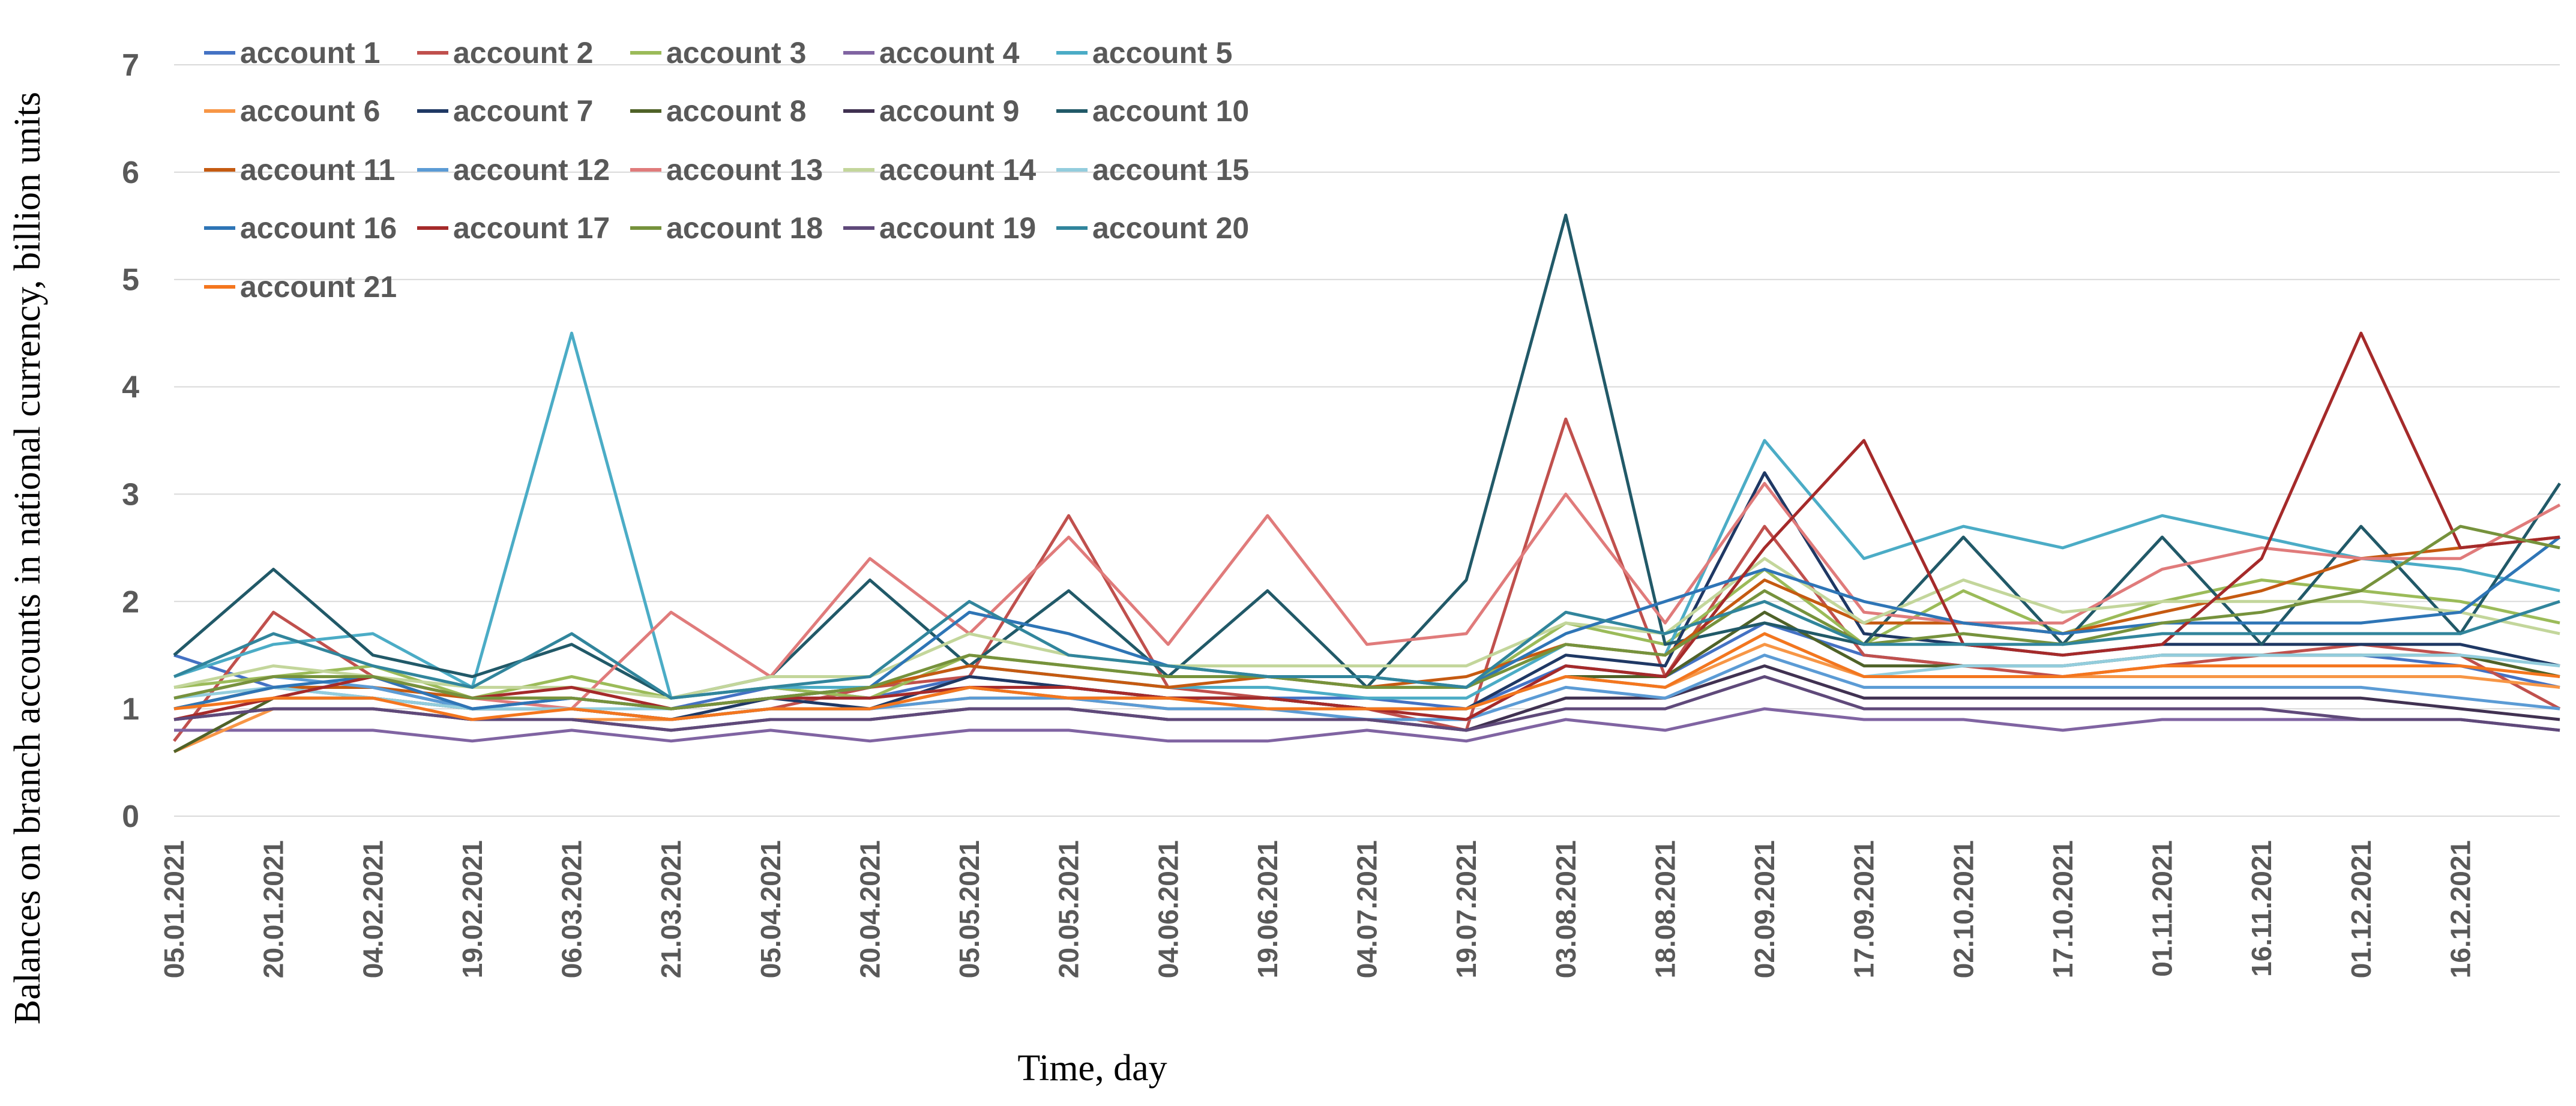 The width and height of the screenshot is (2576, 1106). I want to click on legend-label: account 10, so click(1170, 111).